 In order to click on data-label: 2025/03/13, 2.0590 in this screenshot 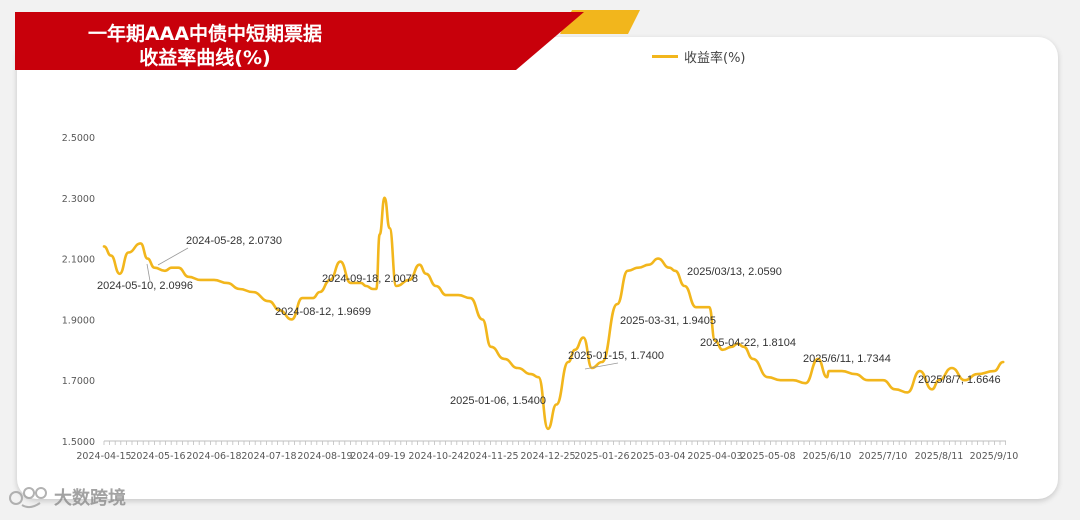, I will do `click(734, 272)`.